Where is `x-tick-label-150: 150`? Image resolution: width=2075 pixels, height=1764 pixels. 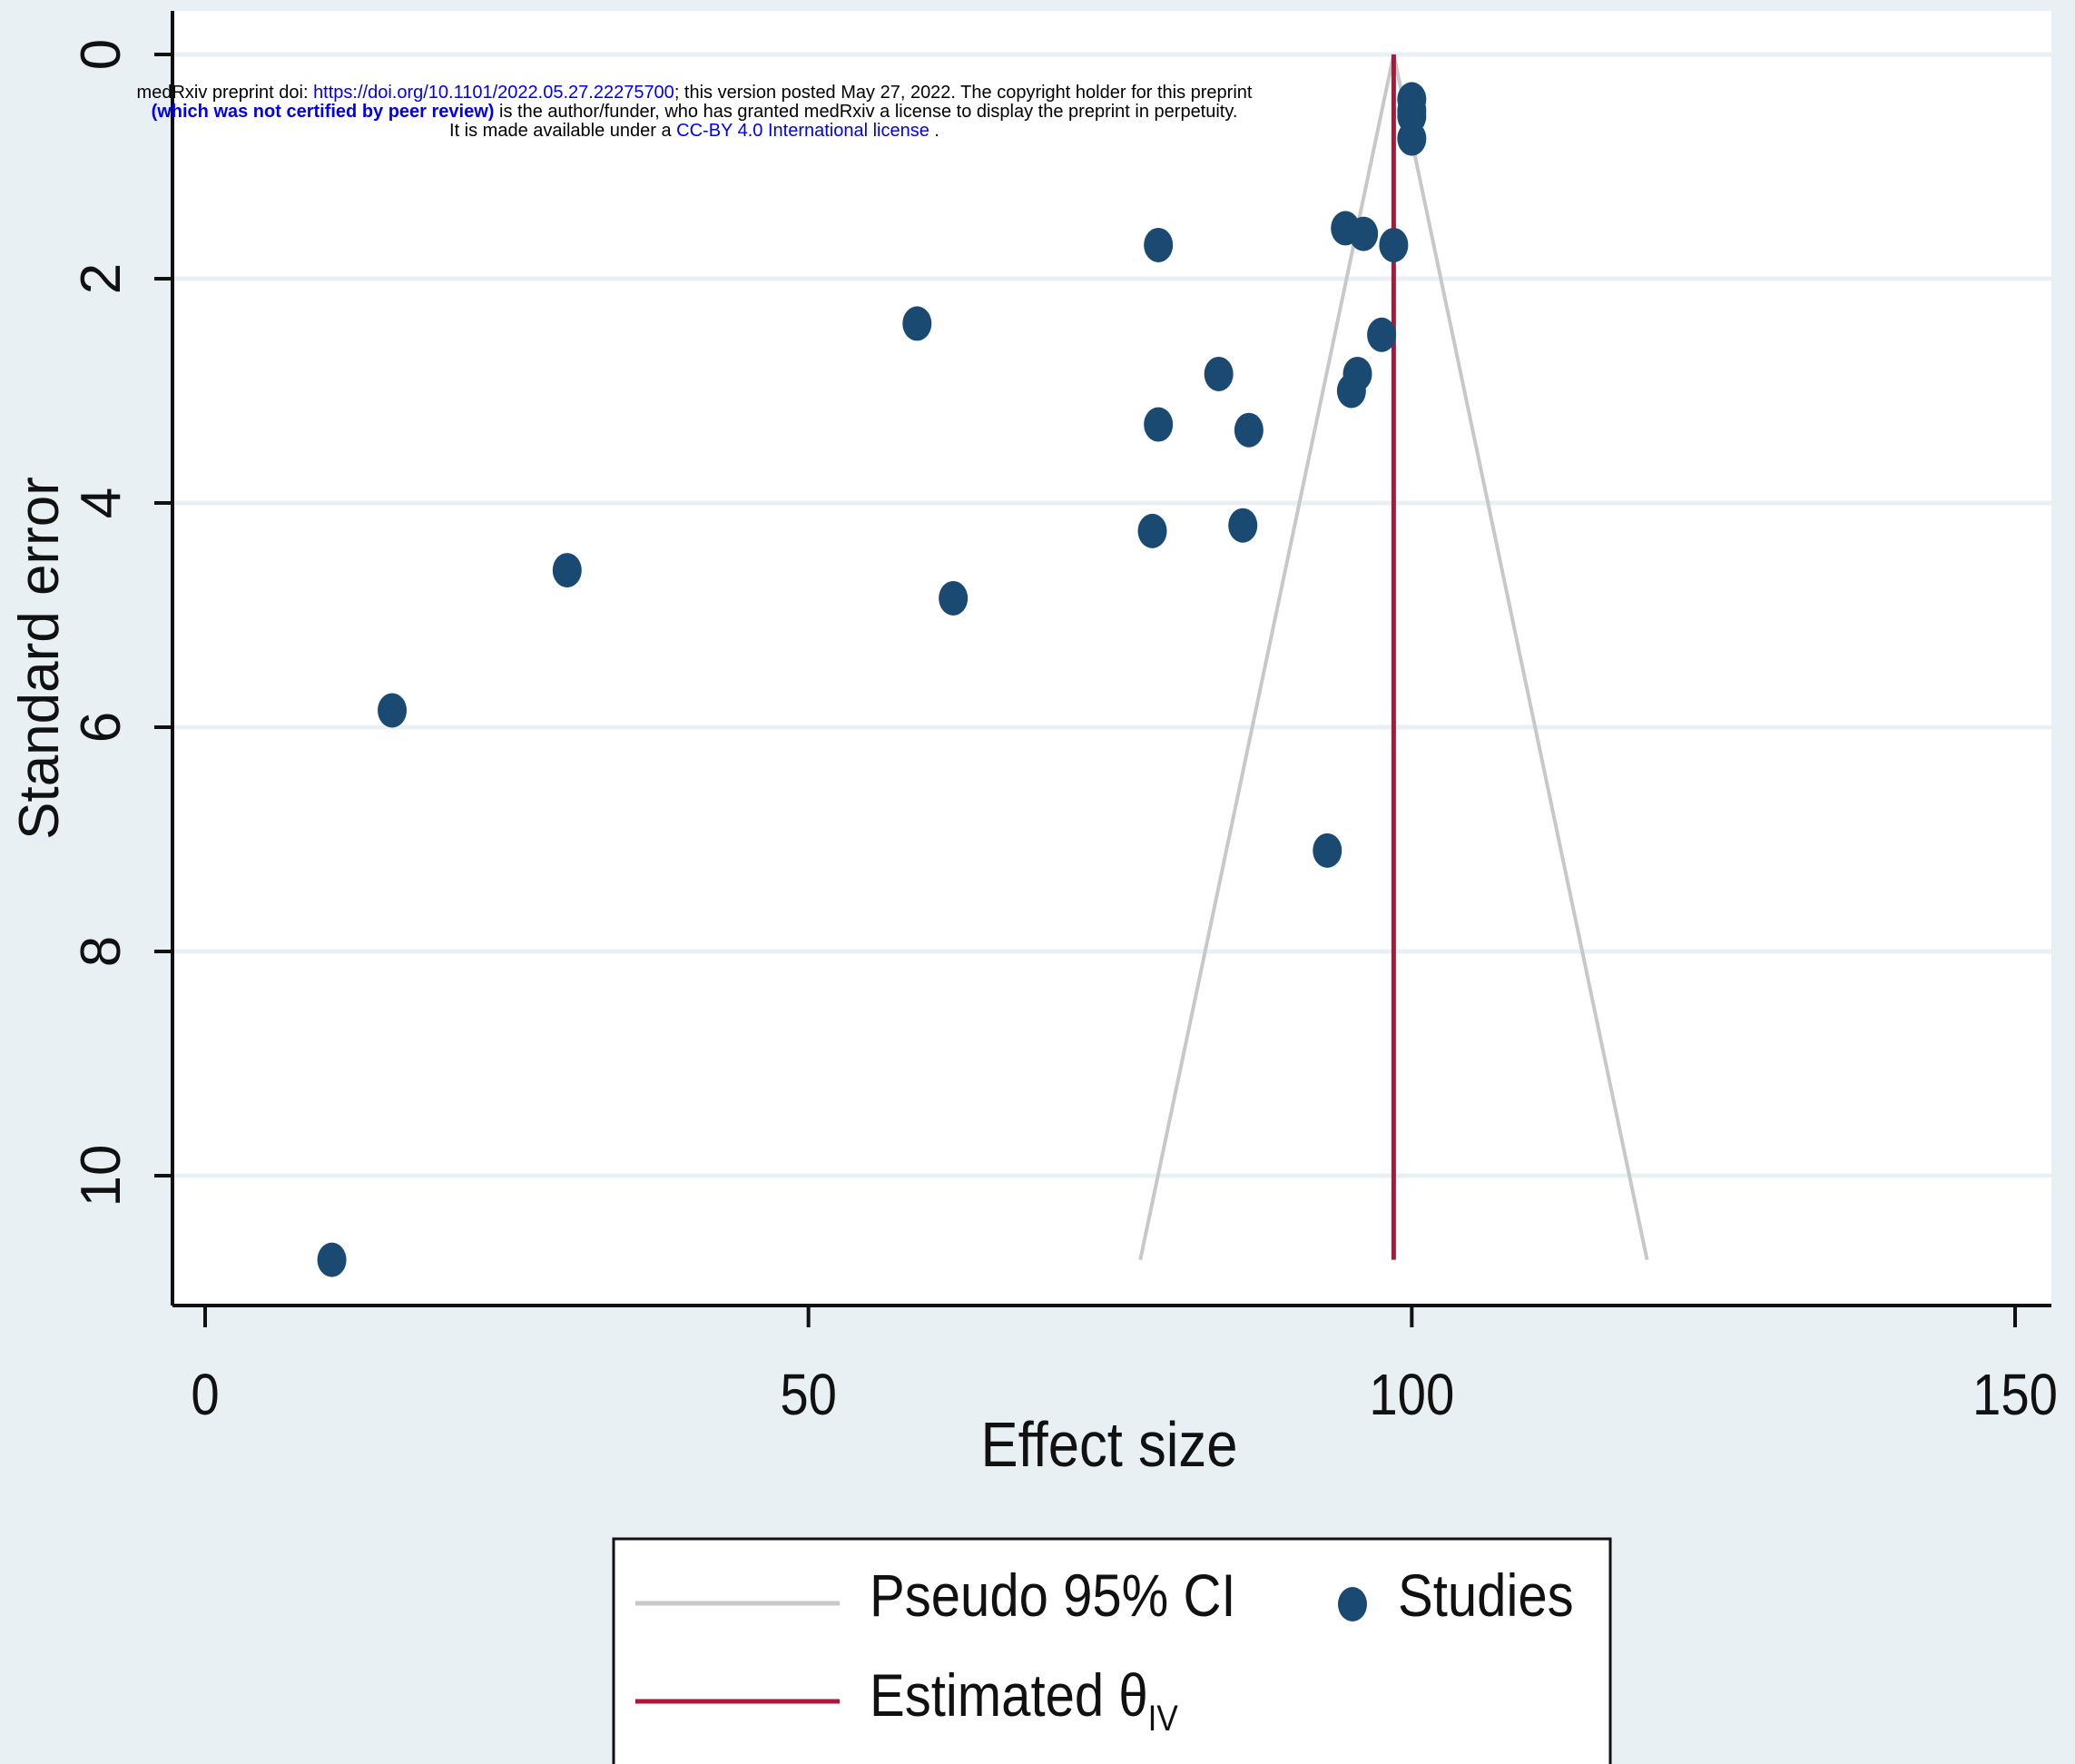 x-tick-label-150: 150 is located at coordinates (2015, 1394).